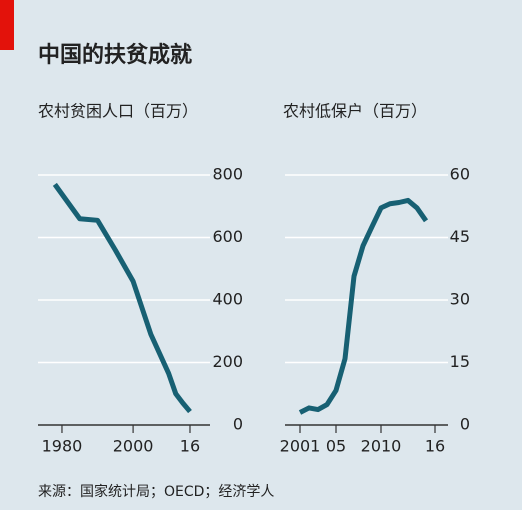 The height and width of the screenshot is (510, 522). Describe the element at coordinates (460, 174) in the screenshot. I see `y-tick-label: 60` at that location.